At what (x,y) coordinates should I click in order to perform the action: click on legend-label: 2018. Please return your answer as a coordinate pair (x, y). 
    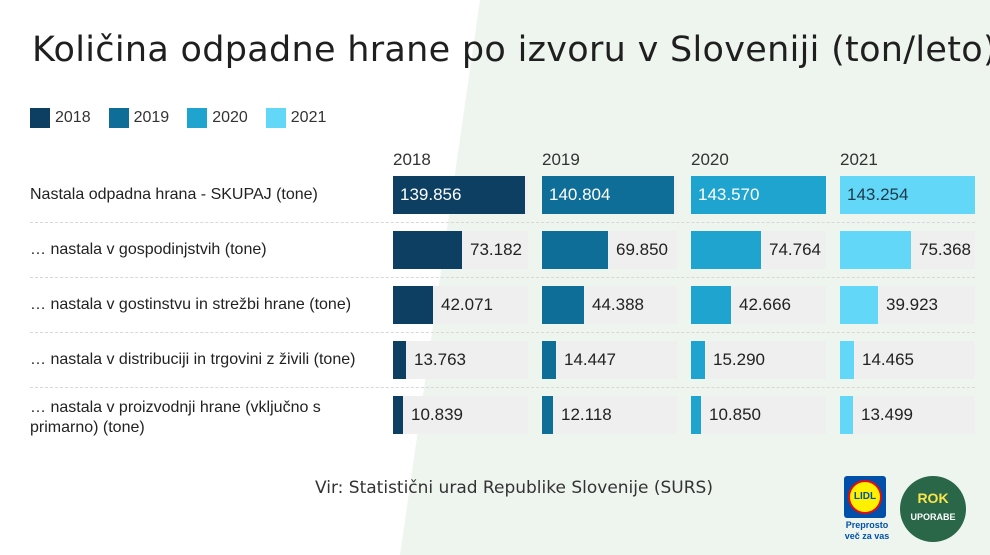
    Looking at the image, I should click on (73, 117).